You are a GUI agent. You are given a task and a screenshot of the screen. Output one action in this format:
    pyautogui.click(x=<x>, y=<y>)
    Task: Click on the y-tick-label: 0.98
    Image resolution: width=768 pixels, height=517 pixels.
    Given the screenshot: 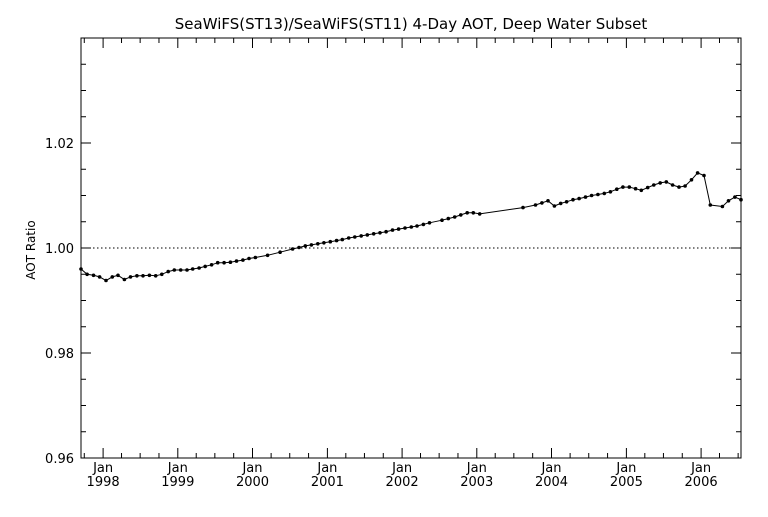 What is the action you would take?
    pyautogui.click(x=59, y=354)
    